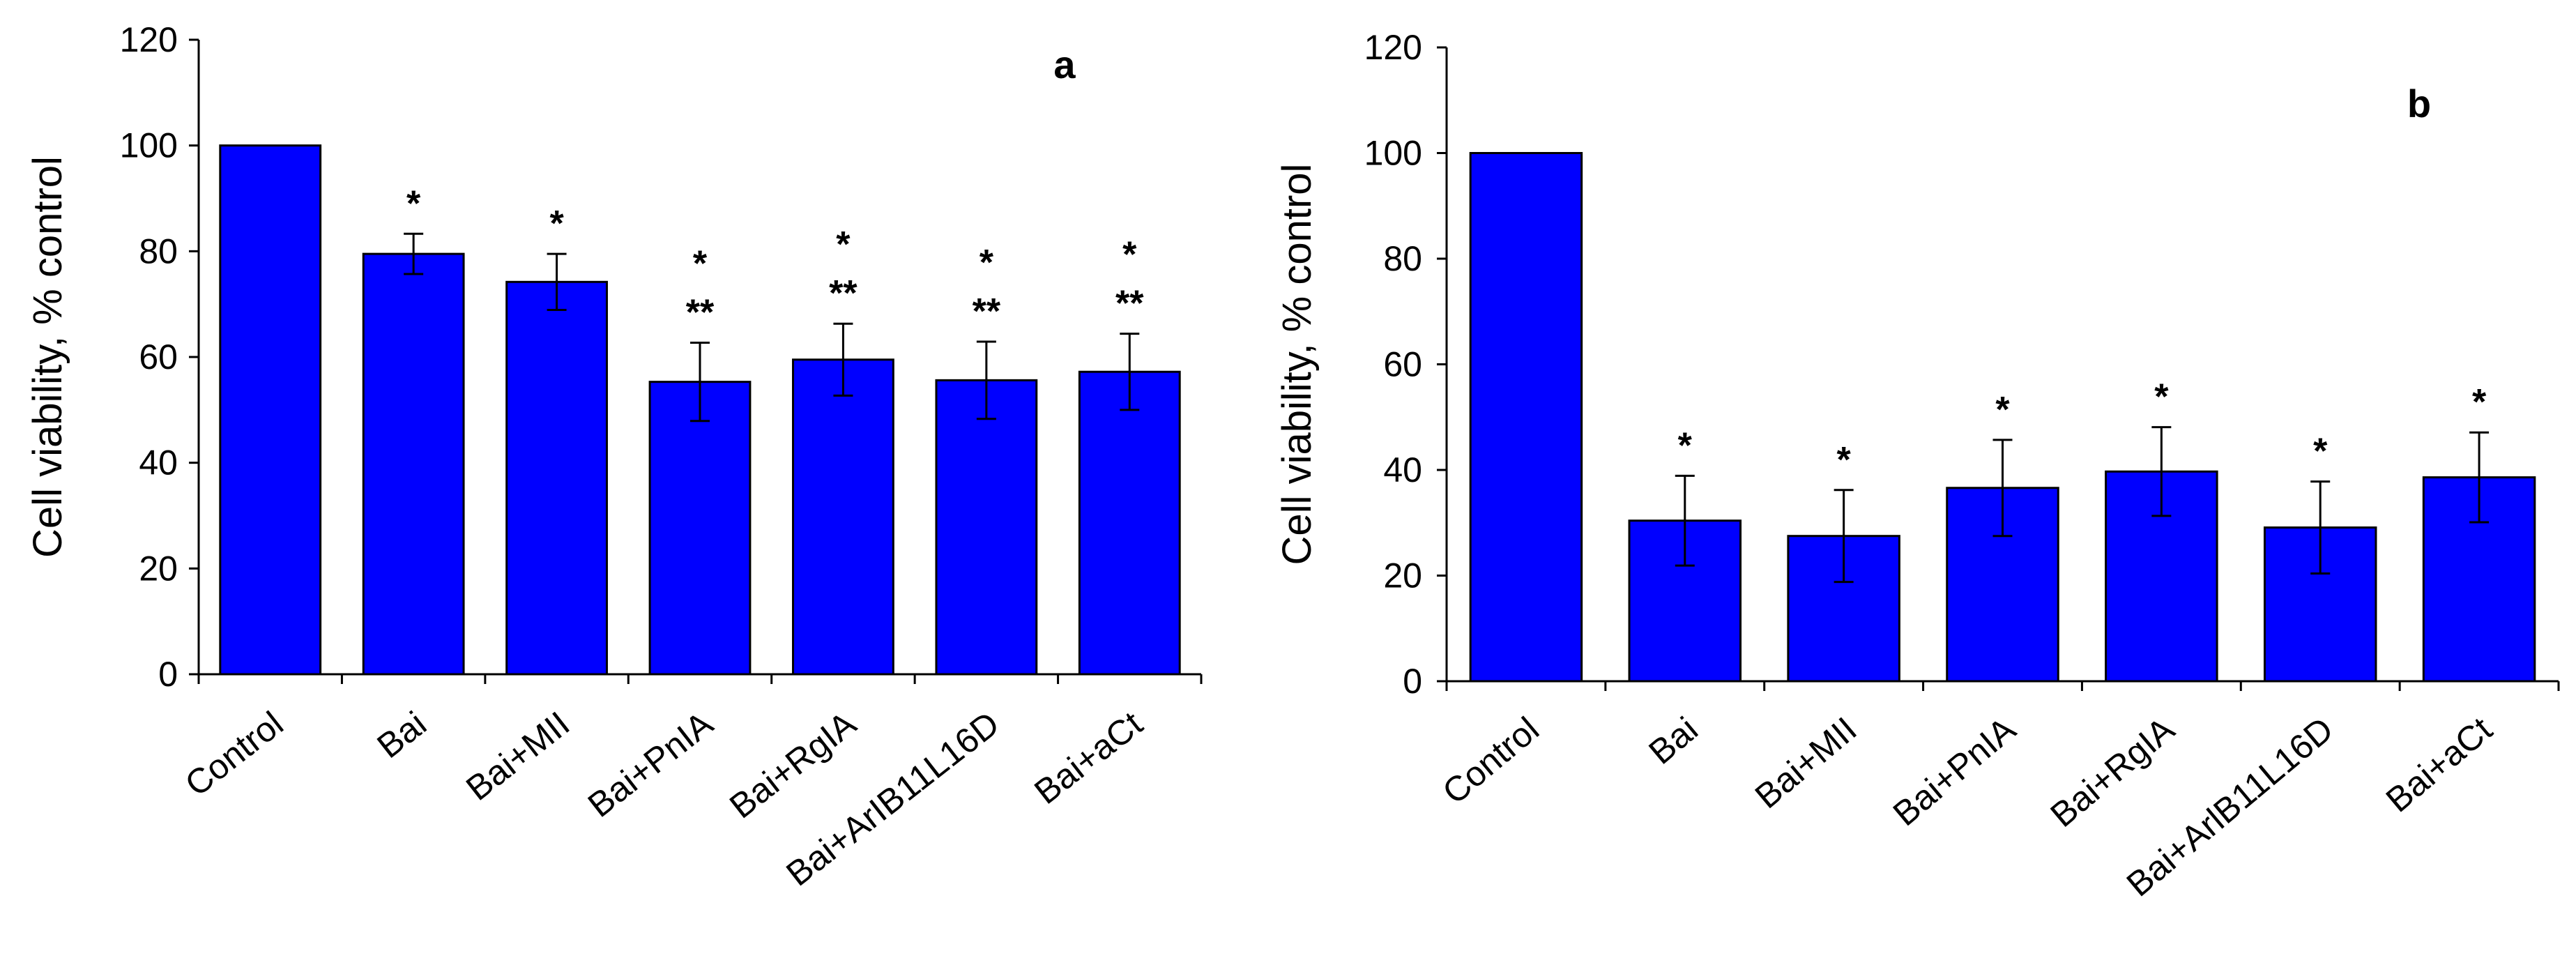  Describe the element at coordinates (2419, 104) in the screenshot. I see `panel-label: b` at that location.